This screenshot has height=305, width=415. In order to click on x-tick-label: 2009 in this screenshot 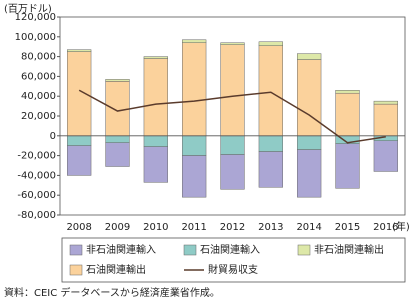, I will do `click(117, 227)`.